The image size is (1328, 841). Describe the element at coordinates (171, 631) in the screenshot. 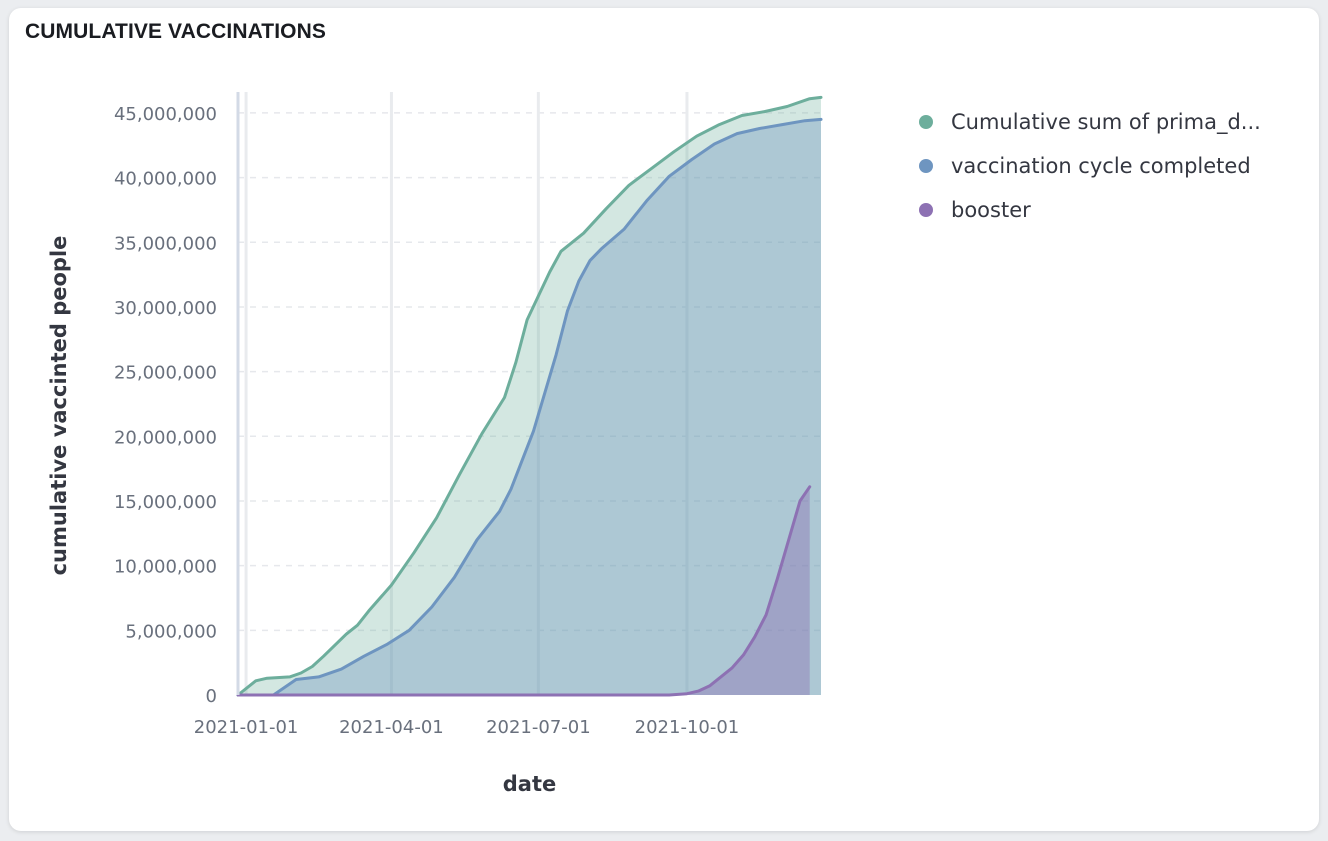

I see `y-tick-label: 5,000,000` at that location.